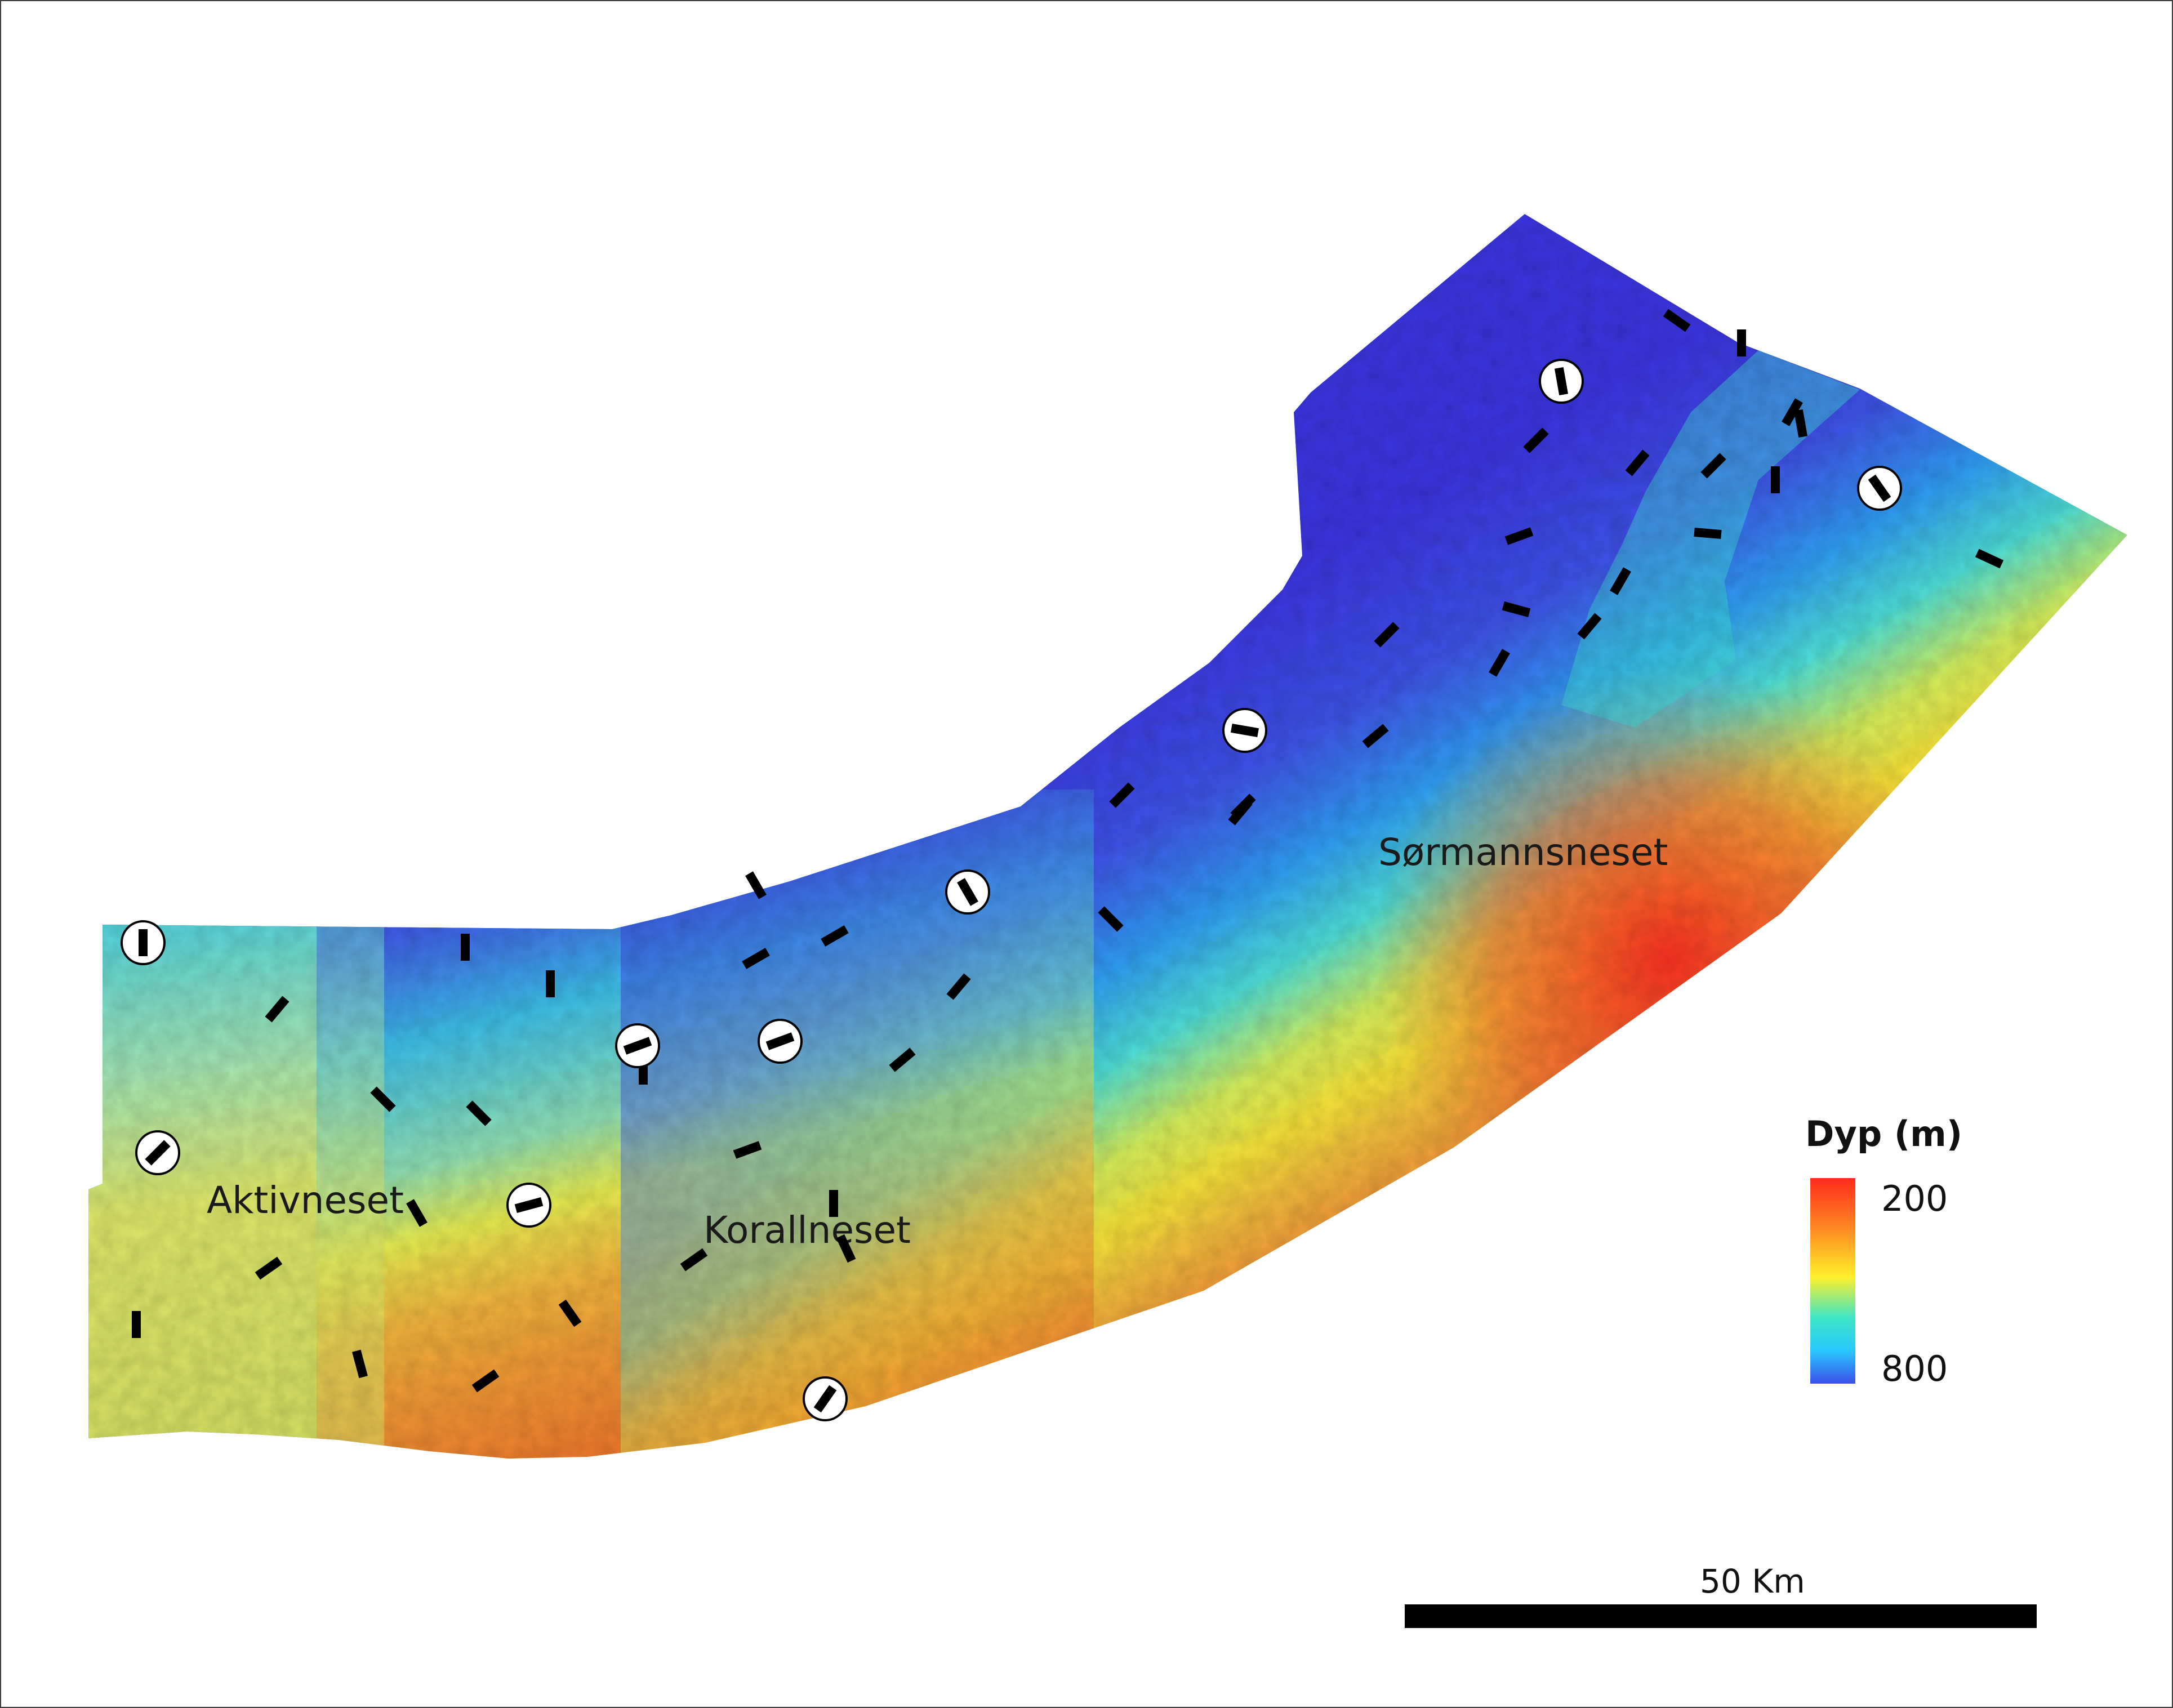 The height and width of the screenshot is (1708, 2173). Describe the element at coordinates (1523, 852) in the screenshot. I see `place-label-sormannsneset: Sørmannsneset` at that location.